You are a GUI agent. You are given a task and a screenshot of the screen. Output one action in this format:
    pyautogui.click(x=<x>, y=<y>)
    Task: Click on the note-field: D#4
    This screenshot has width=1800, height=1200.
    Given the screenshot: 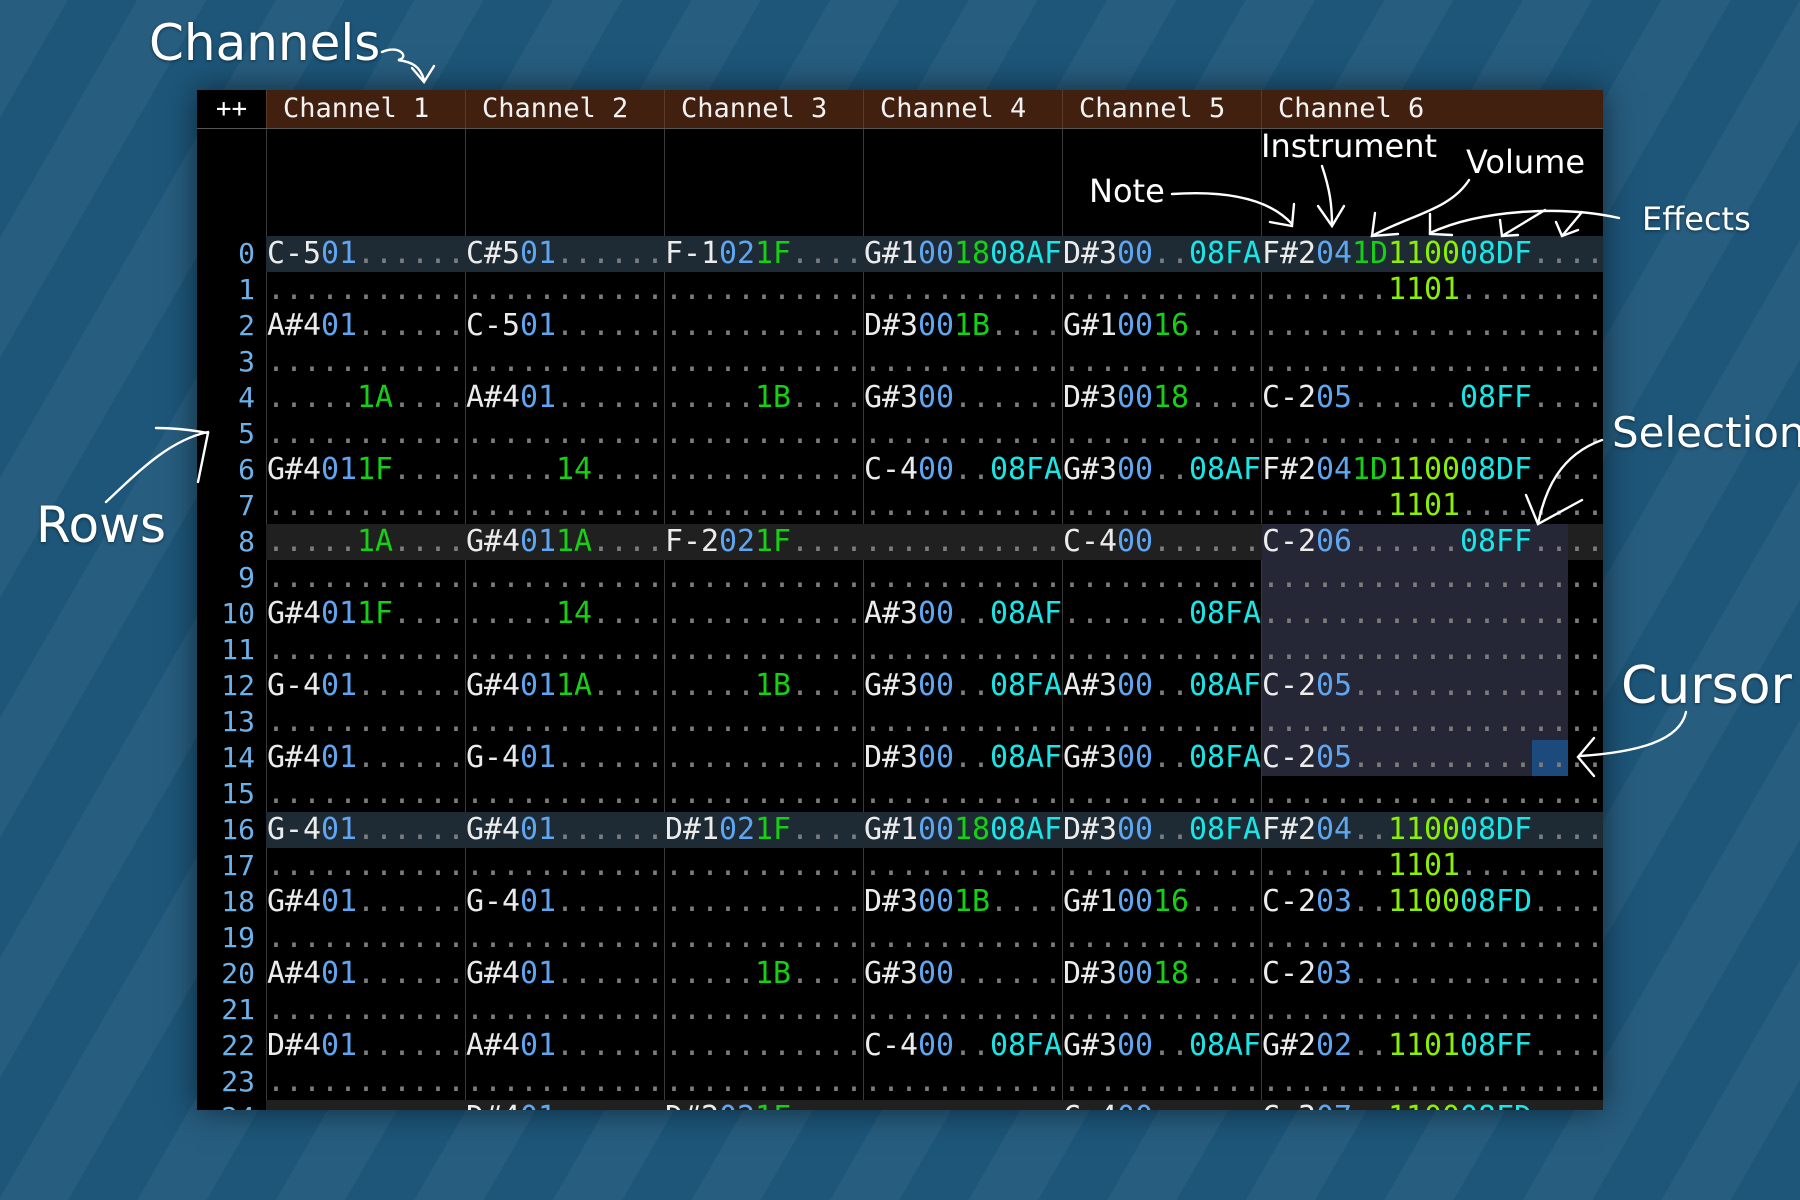 What is the action you would take?
    pyautogui.click(x=493, y=1105)
    